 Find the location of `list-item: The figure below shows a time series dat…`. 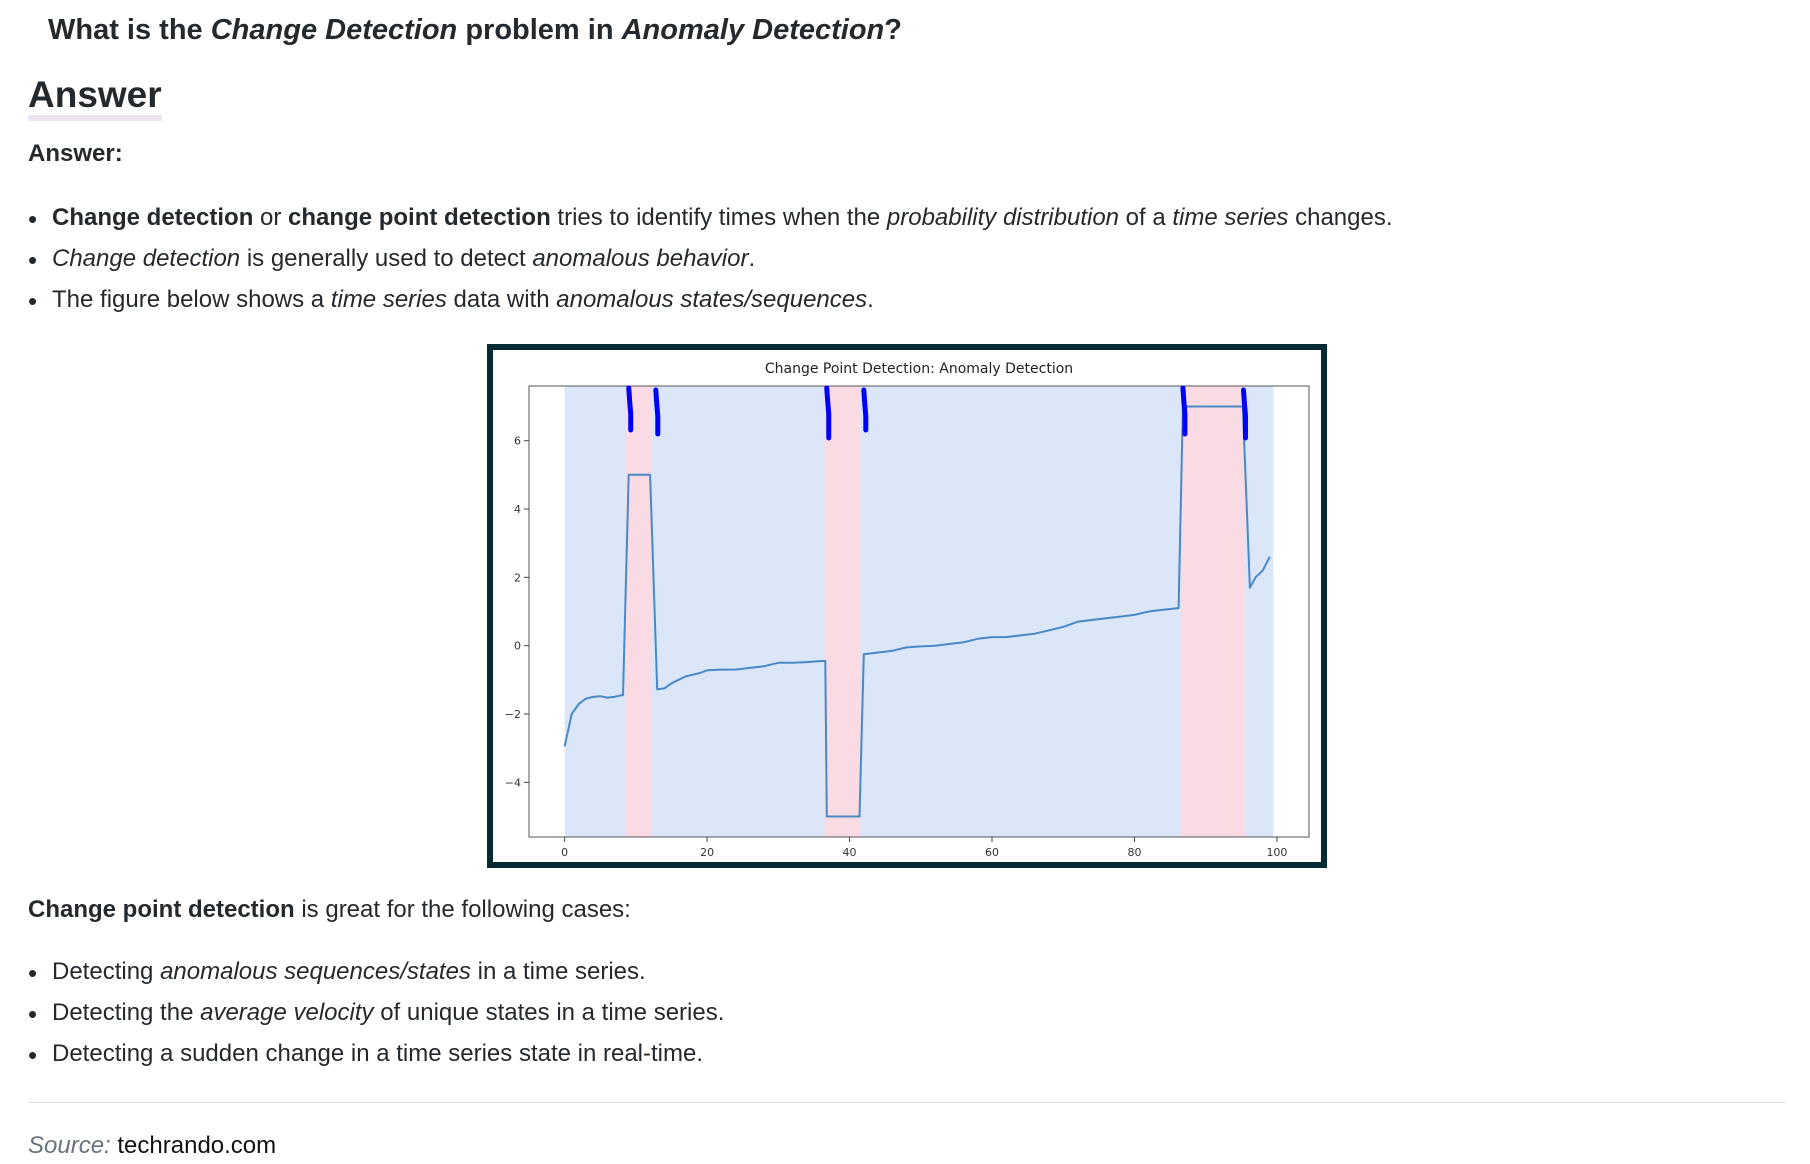

list-item: The figure below shows a time series dat… is located at coordinates (451, 301).